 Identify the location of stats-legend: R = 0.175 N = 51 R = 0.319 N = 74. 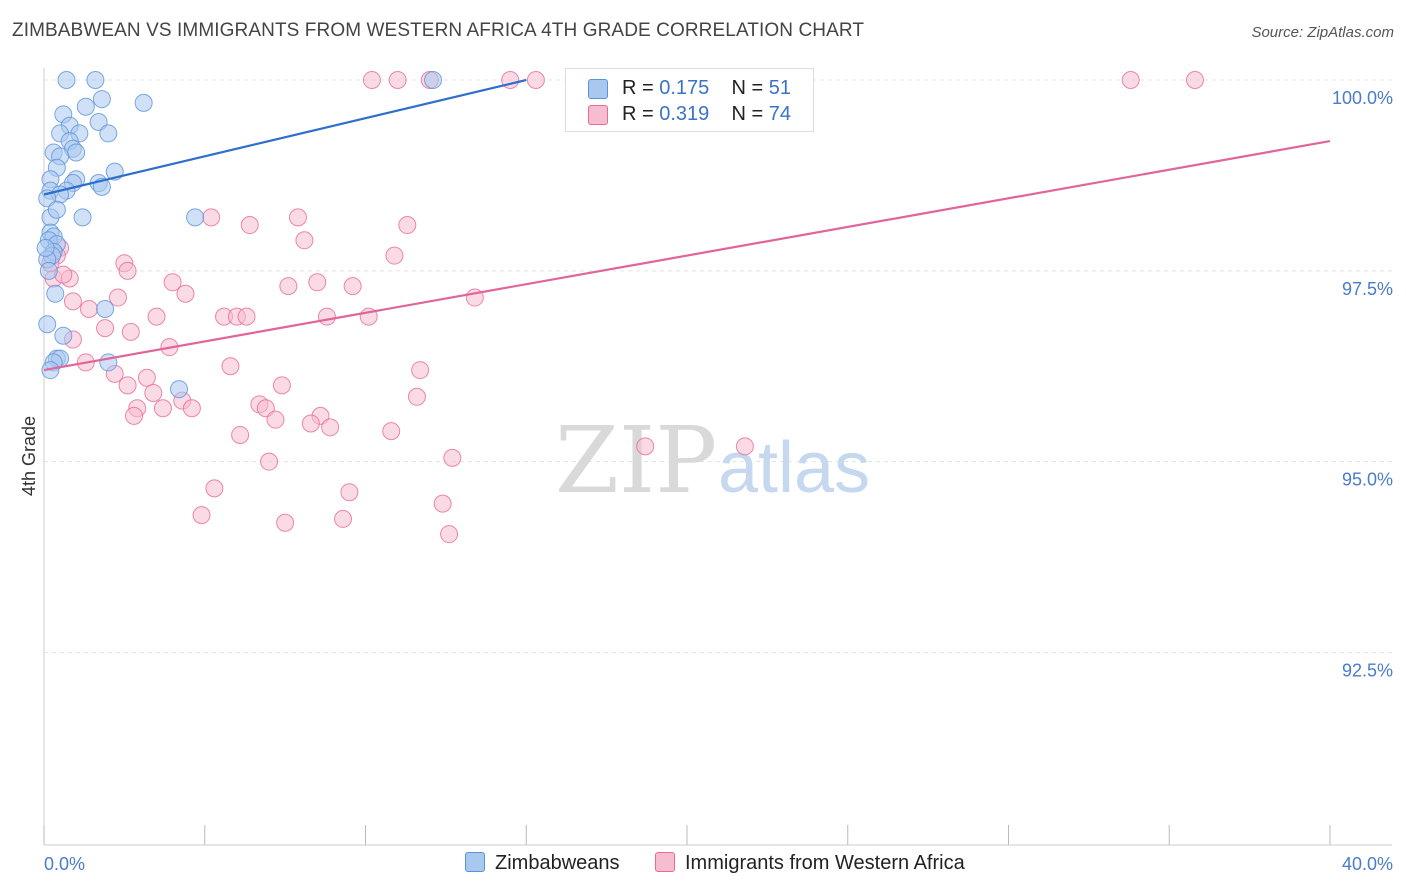
(689, 100).